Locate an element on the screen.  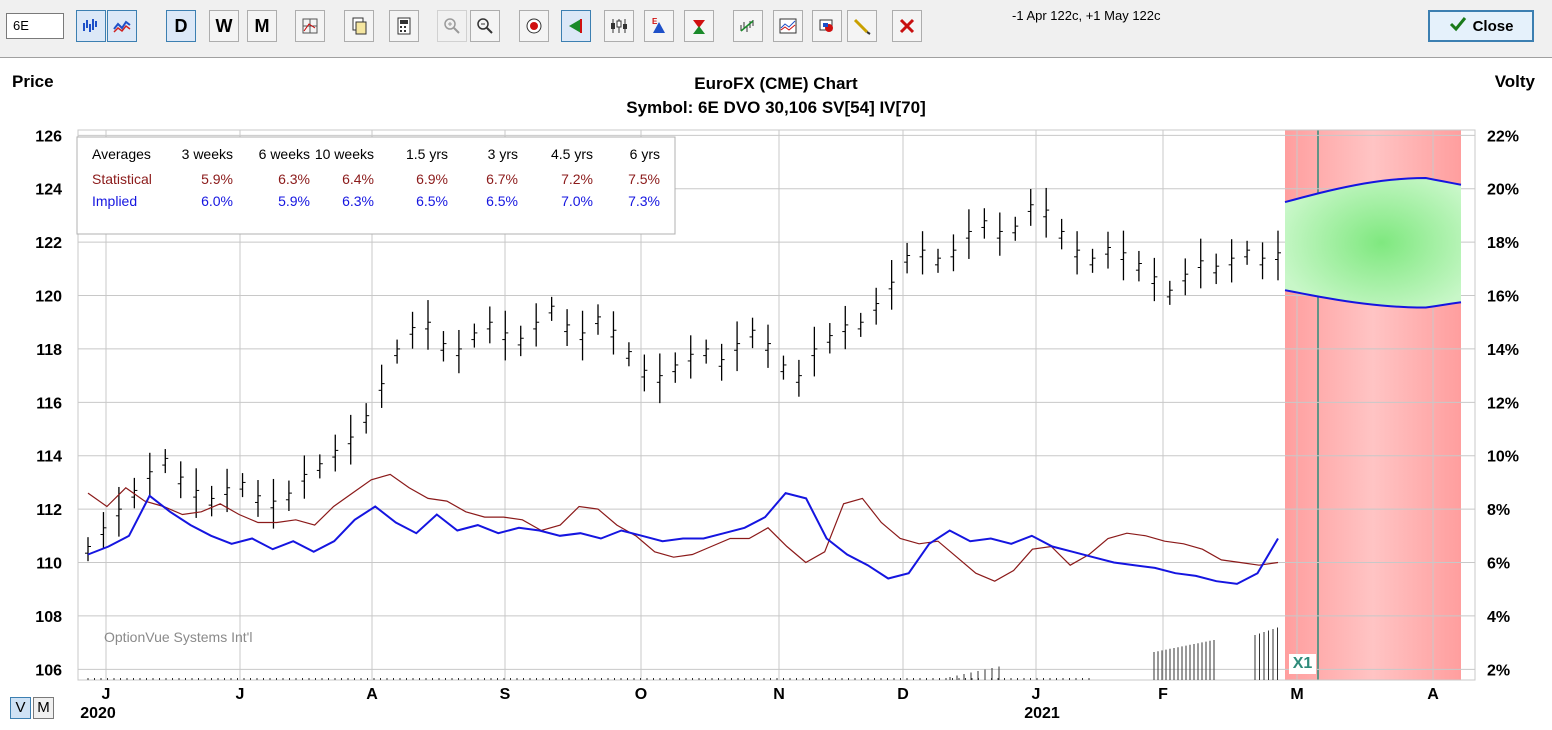
line-chart-icon is located at coordinates (122, 26).